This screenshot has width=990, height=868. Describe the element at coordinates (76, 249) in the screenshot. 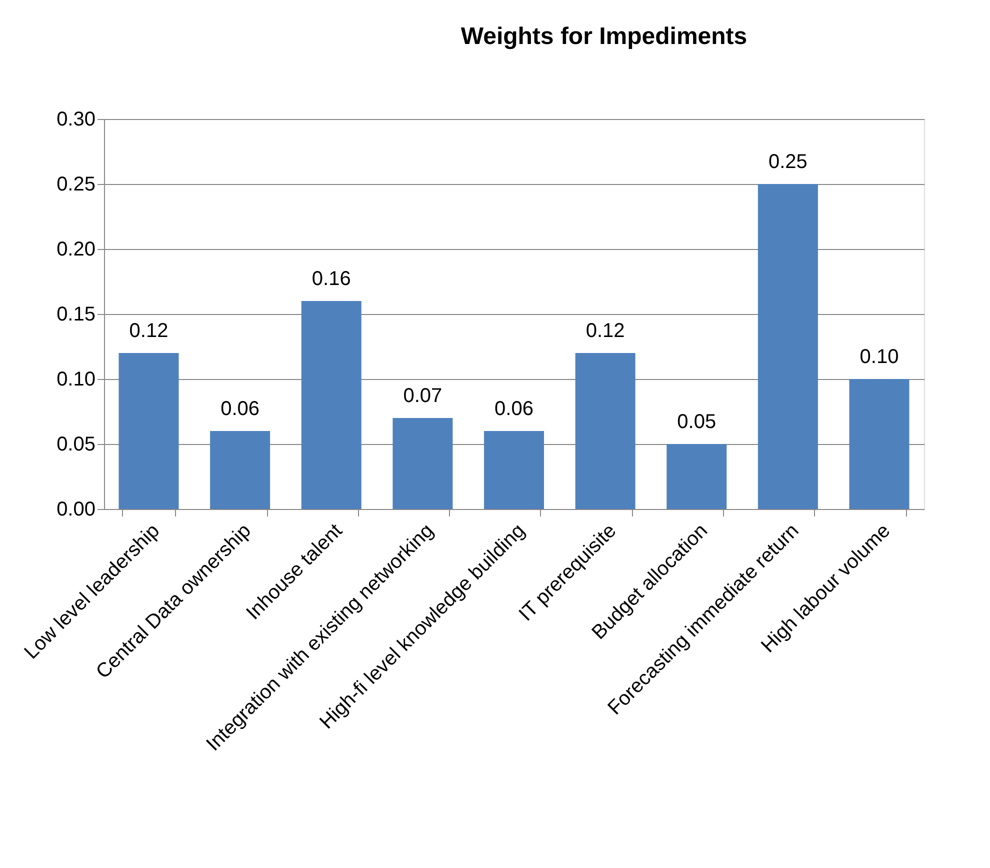

I see `y-tick-label: 0.20` at that location.